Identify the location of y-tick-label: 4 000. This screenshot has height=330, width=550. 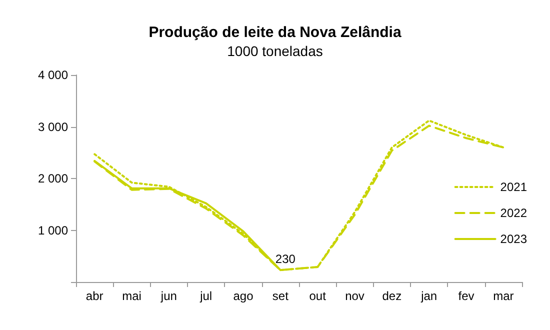
(53, 75).